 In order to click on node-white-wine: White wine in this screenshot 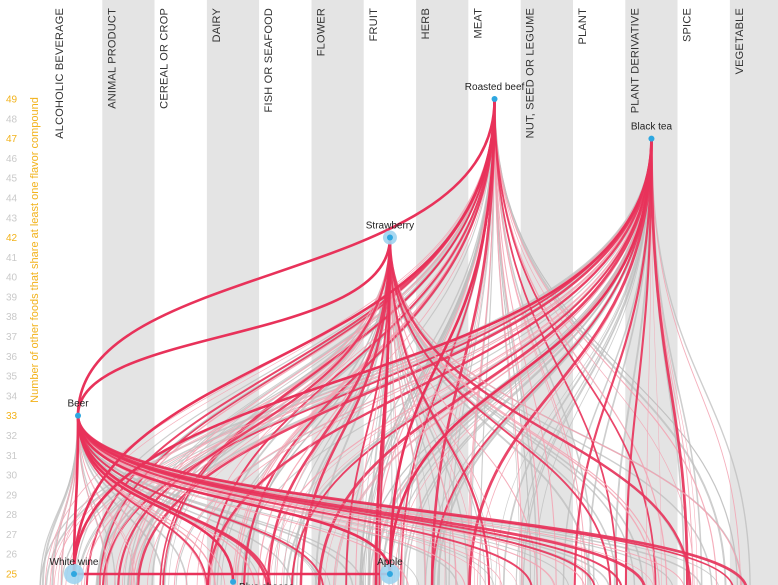, I will do `click(74, 570)`.